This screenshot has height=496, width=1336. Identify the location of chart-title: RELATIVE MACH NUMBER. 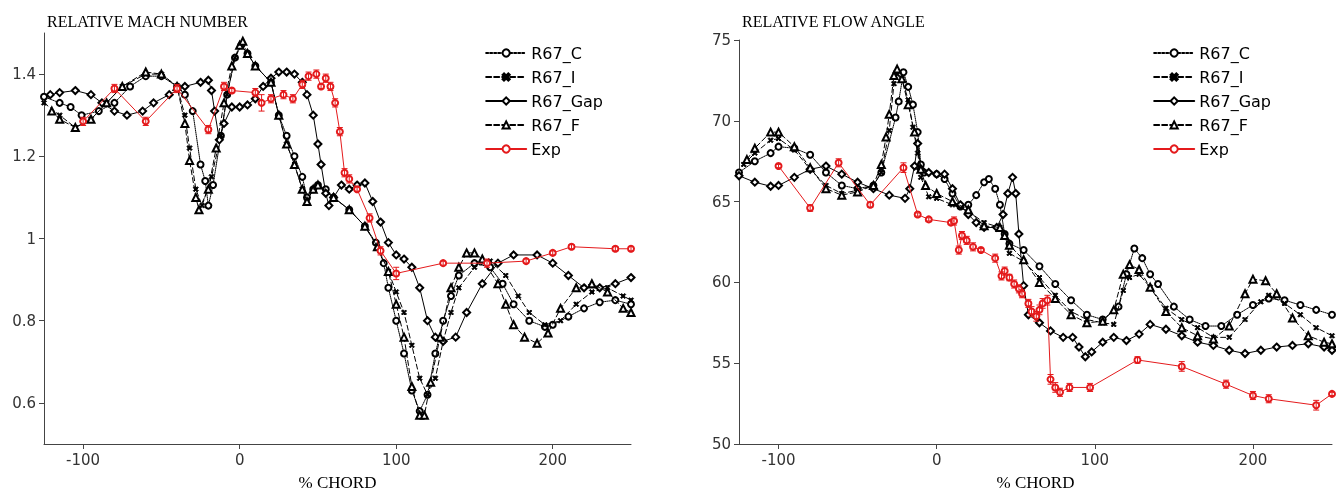
(148, 21).